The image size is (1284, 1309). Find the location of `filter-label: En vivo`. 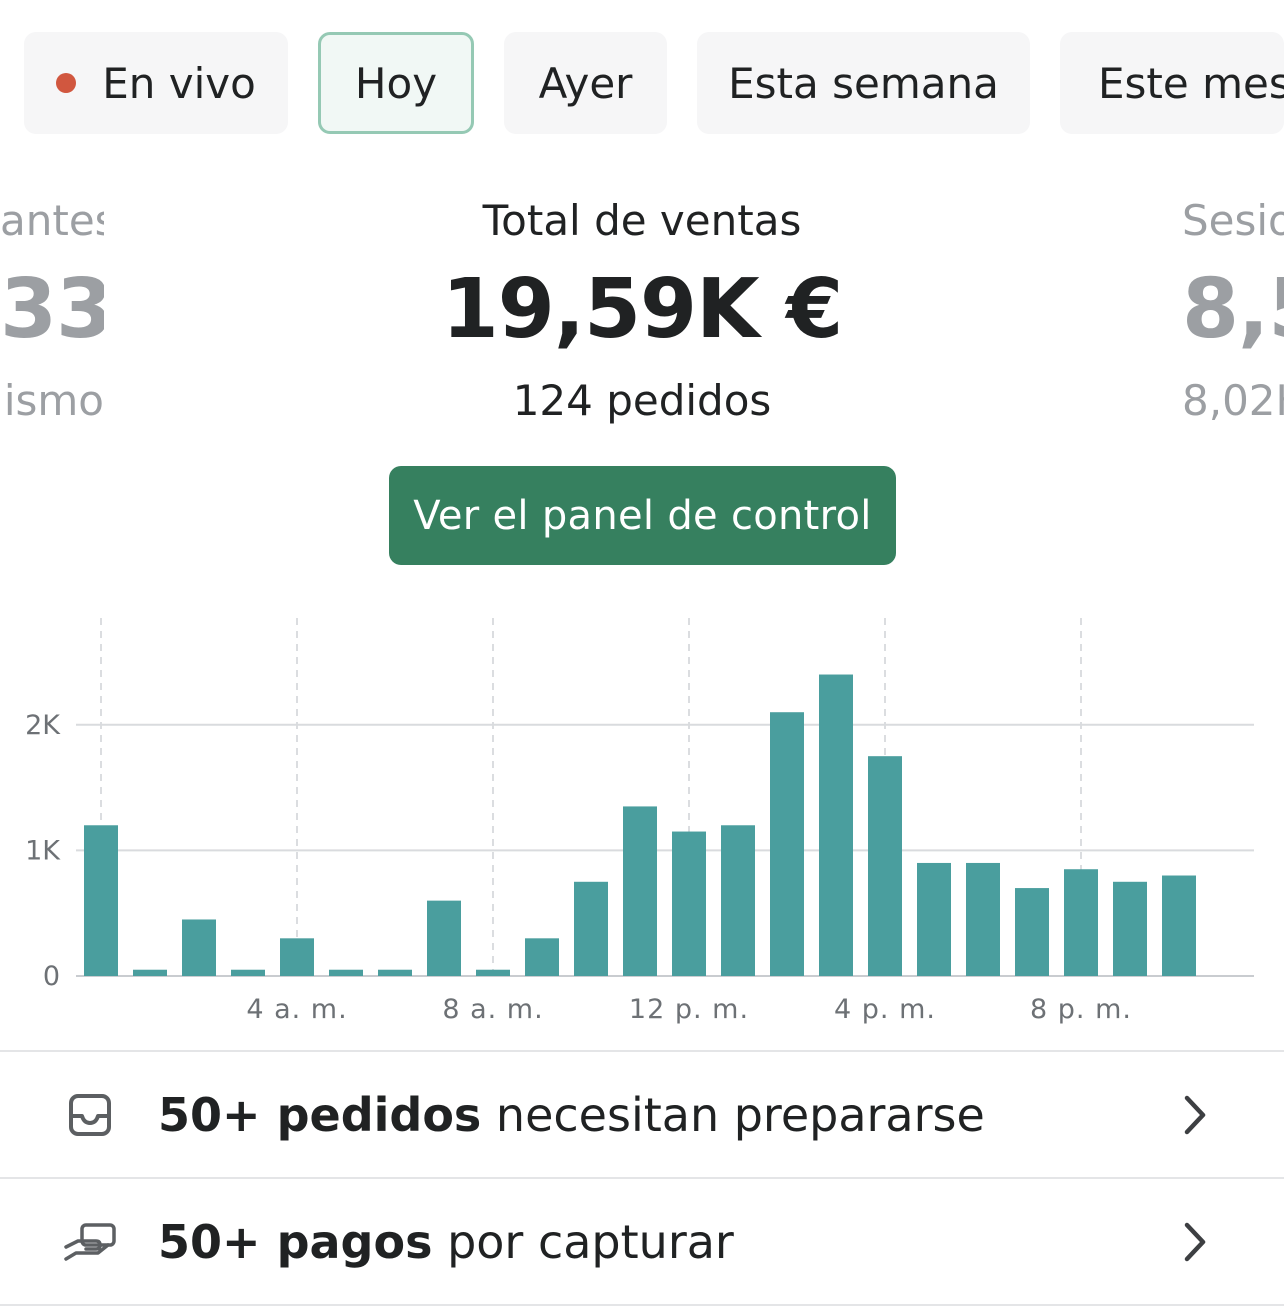

filter-label: En vivo is located at coordinates (179, 83).